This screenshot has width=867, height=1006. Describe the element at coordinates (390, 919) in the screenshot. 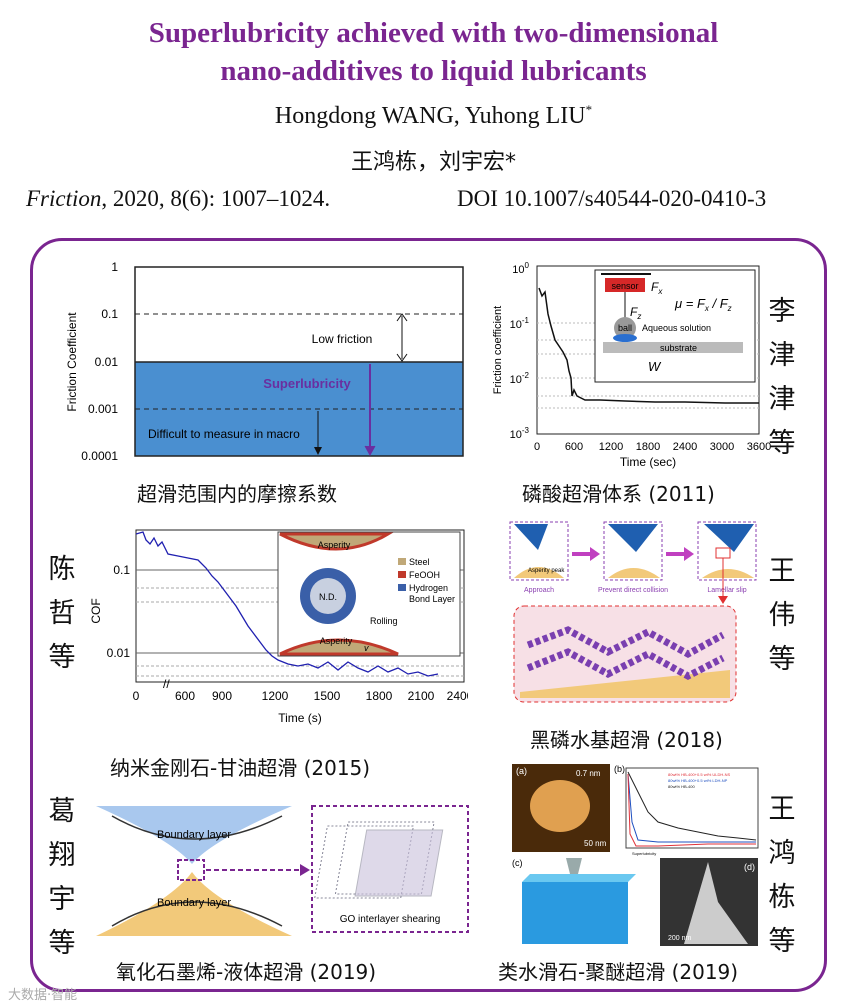

I see `shearing-label: GO interlayer shearing` at that location.